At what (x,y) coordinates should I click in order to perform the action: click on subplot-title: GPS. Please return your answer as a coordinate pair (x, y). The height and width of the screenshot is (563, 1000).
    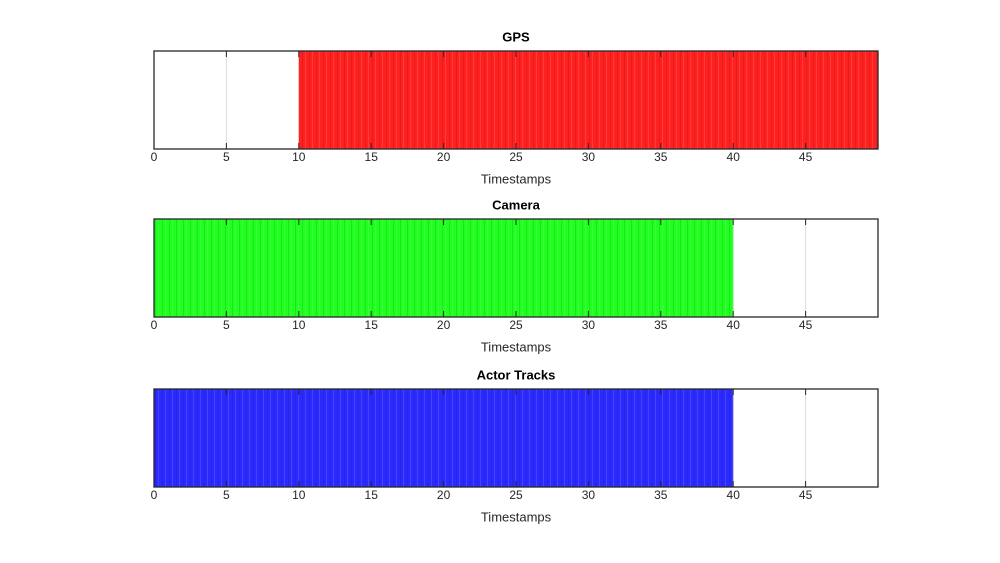
    Looking at the image, I should click on (516, 36).